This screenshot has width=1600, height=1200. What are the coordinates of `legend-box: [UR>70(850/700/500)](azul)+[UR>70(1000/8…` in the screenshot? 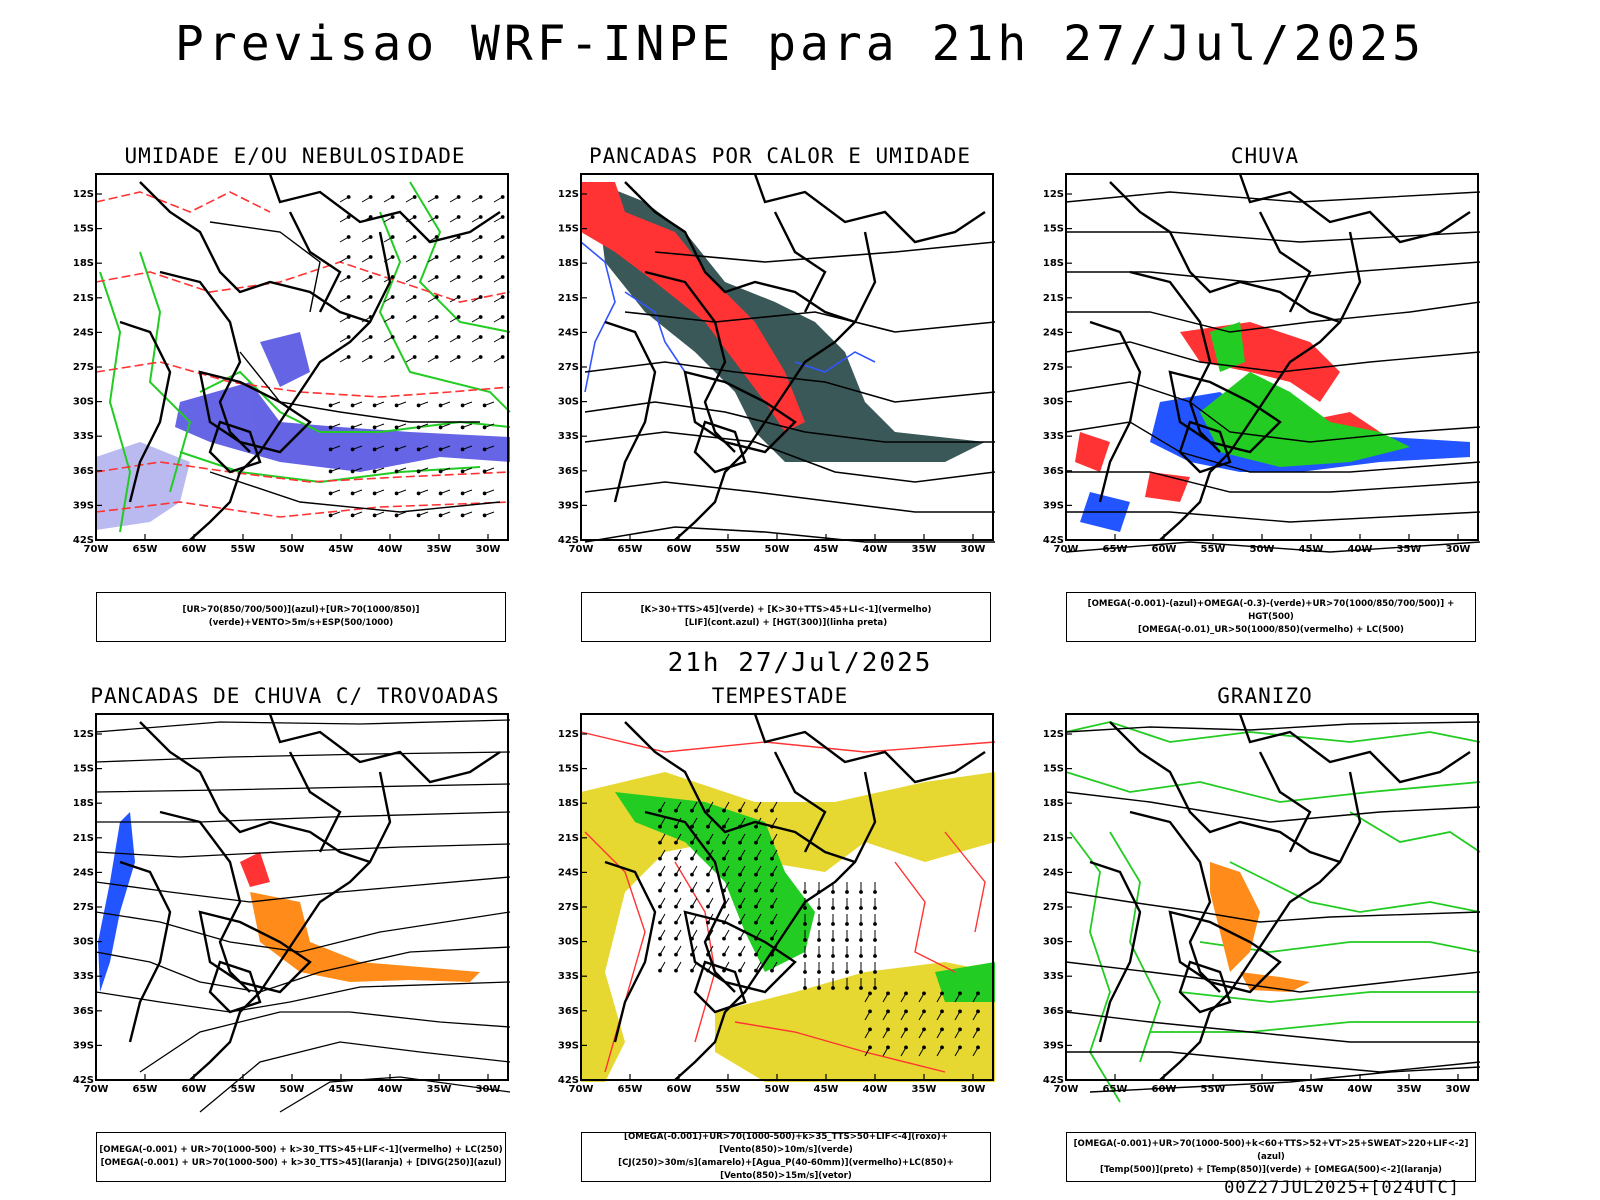 It's located at (301, 617).